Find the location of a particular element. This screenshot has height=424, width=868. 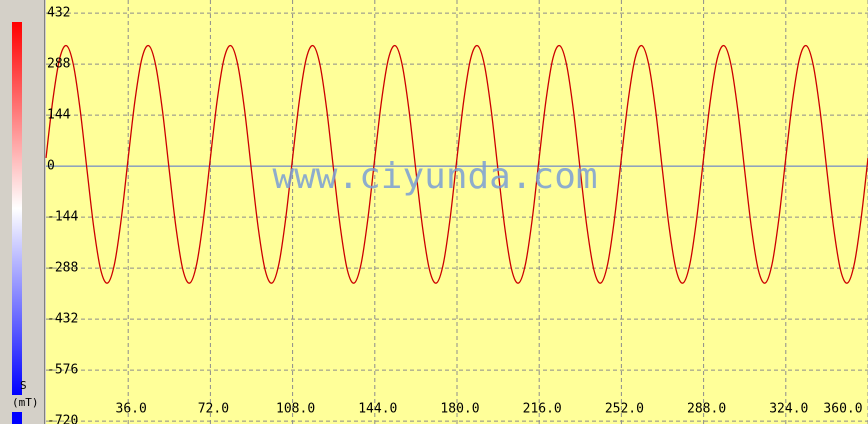

x-tick-label: 180.0 is located at coordinates (459, 409).